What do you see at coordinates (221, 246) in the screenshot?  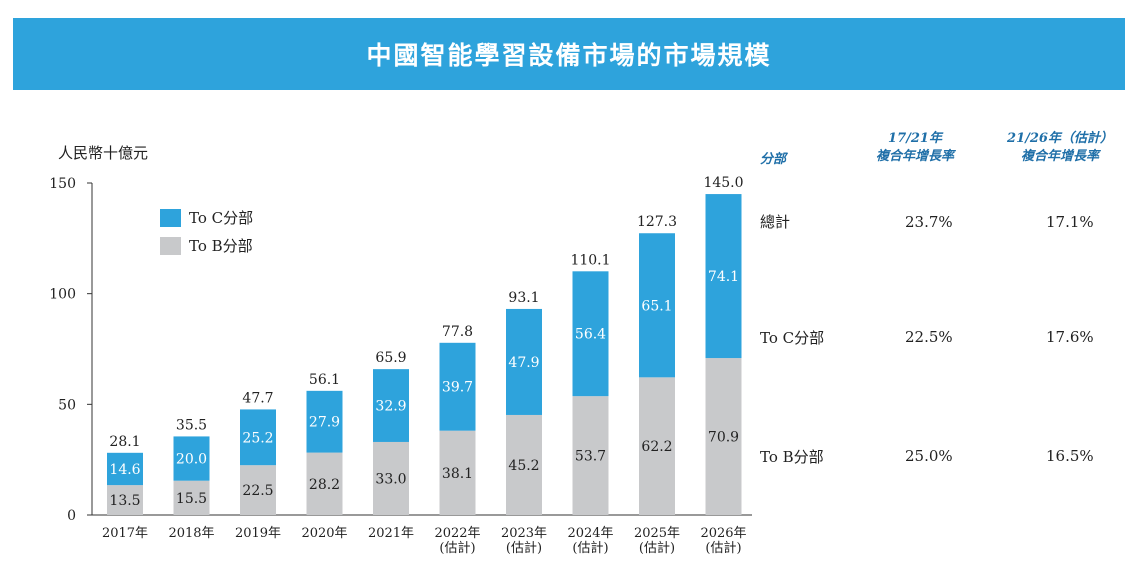 I see `legend-label: To B分部` at bounding box center [221, 246].